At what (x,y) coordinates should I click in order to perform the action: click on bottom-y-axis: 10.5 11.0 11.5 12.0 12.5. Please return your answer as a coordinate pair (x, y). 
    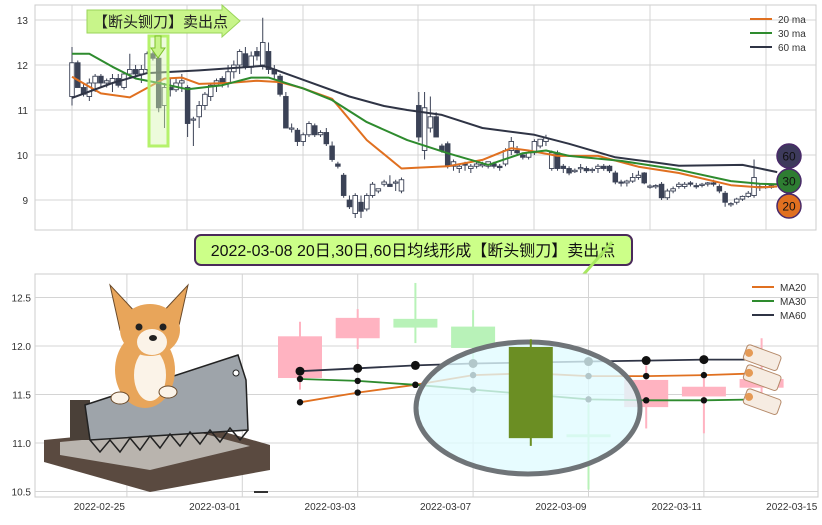
    Looking at the image, I should click on (22, 396).